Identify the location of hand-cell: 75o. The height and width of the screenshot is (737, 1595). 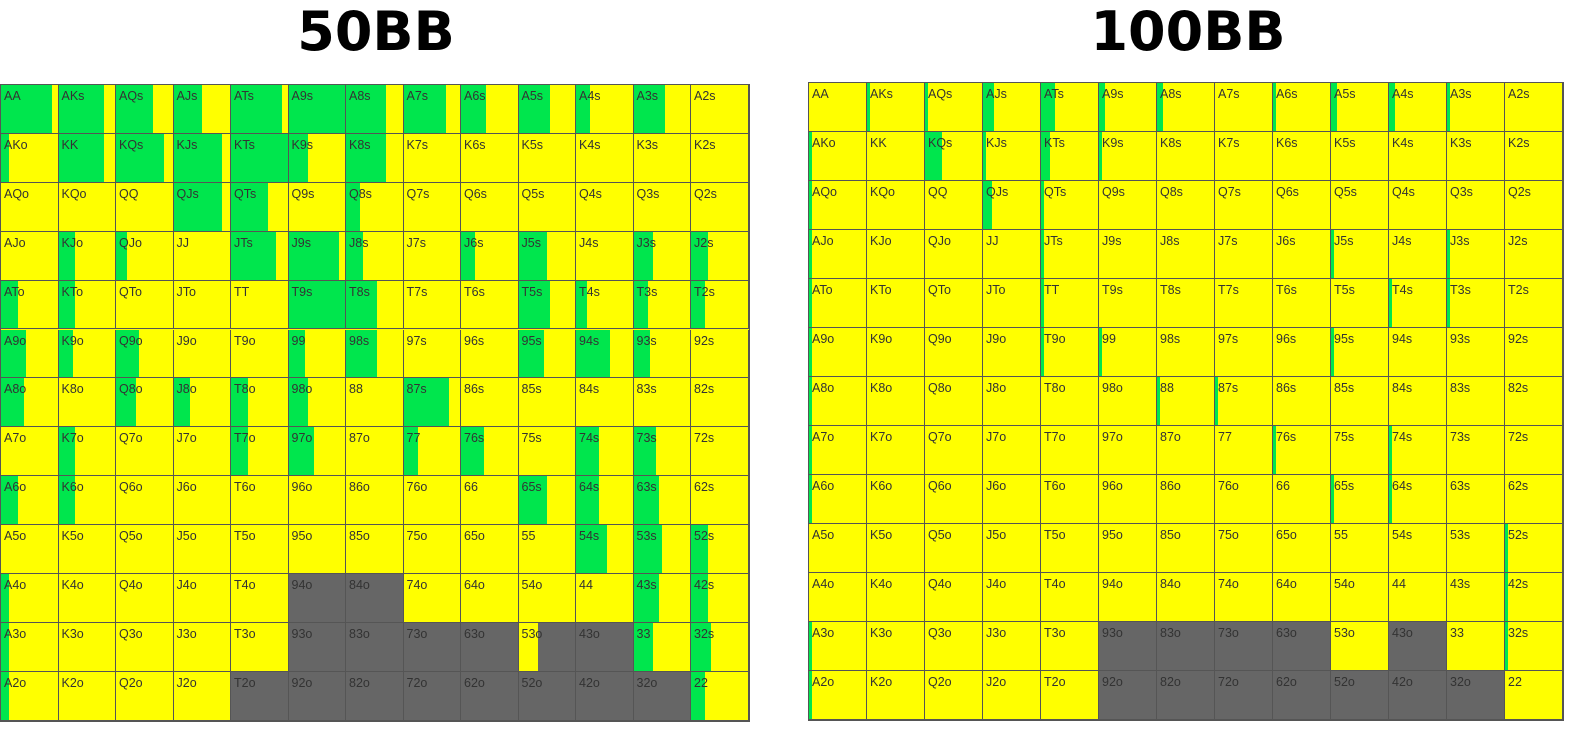
(1244, 548).